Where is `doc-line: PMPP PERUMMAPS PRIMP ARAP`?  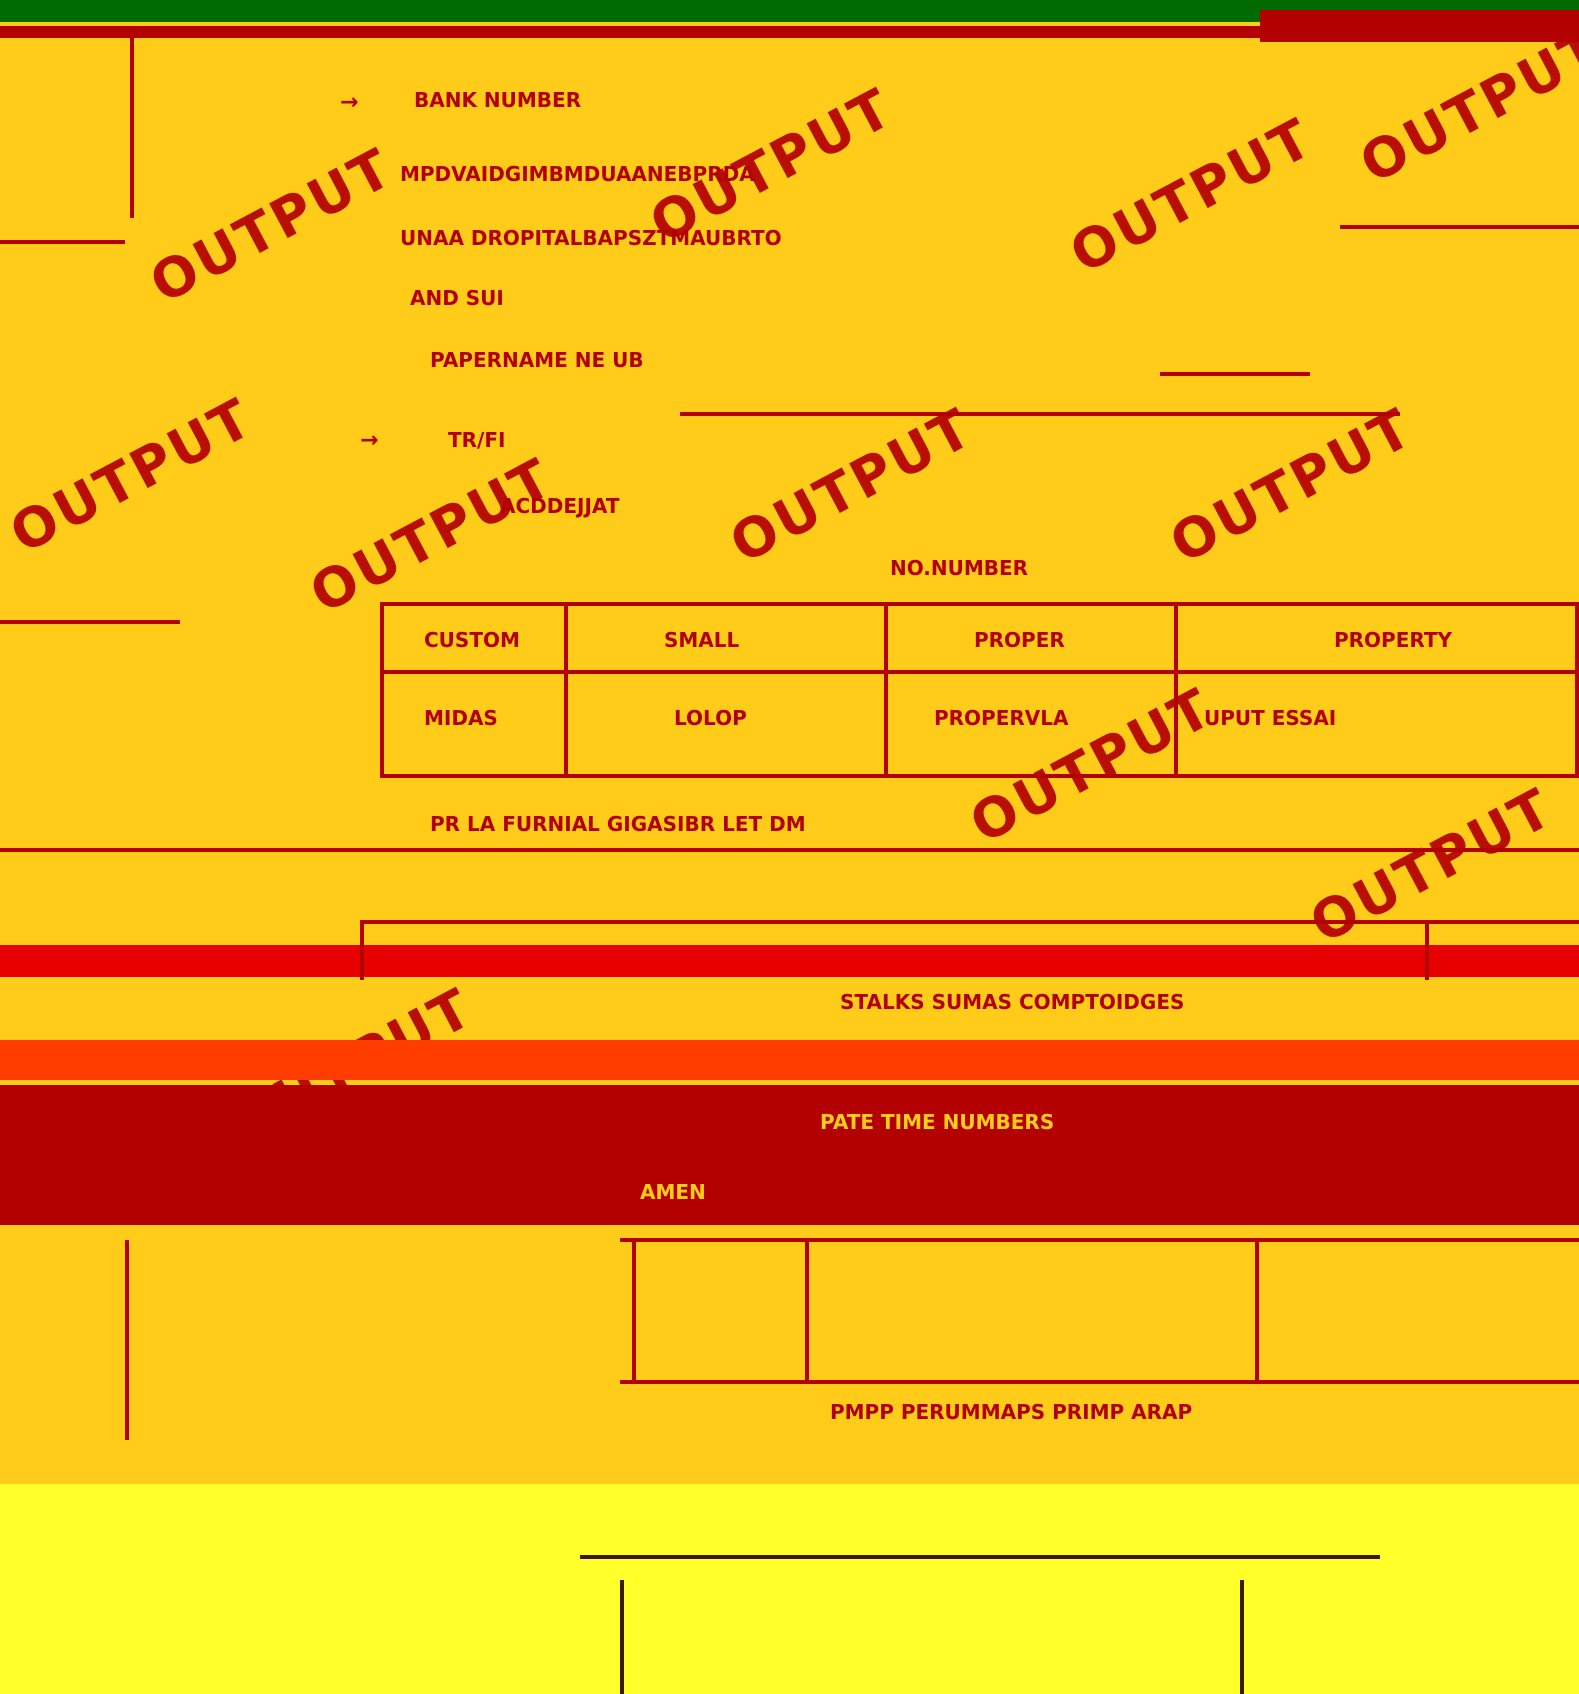 doc-line: PMPP PERUMMAPS PRIMP ARAP is located at coordinates (1011, 1412).